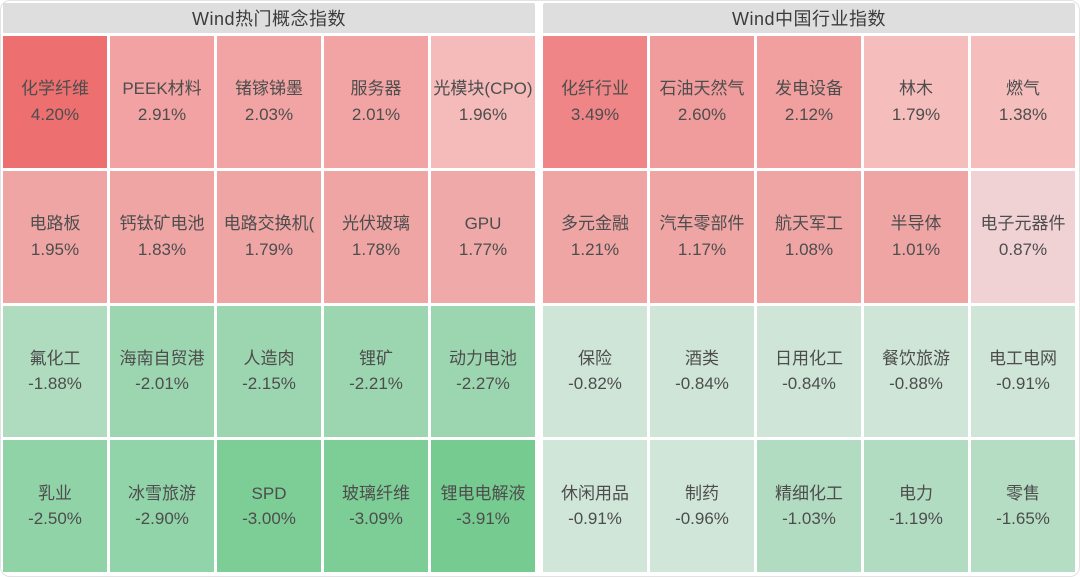 Image resolution: width=1080 pixels, height=577 pixels. Describe the element at coordinates (55, 102) in the screenshot. I see `index-cell: 化学纤维 4.20%` at that location.